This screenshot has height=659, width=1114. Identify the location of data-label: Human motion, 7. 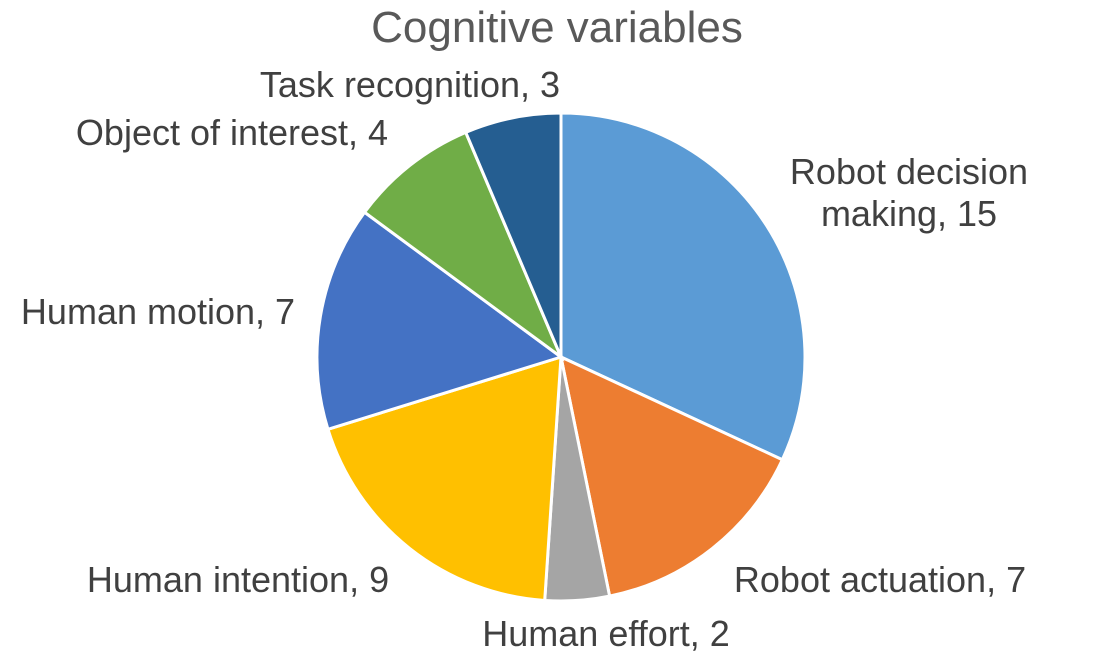
(158, 311).